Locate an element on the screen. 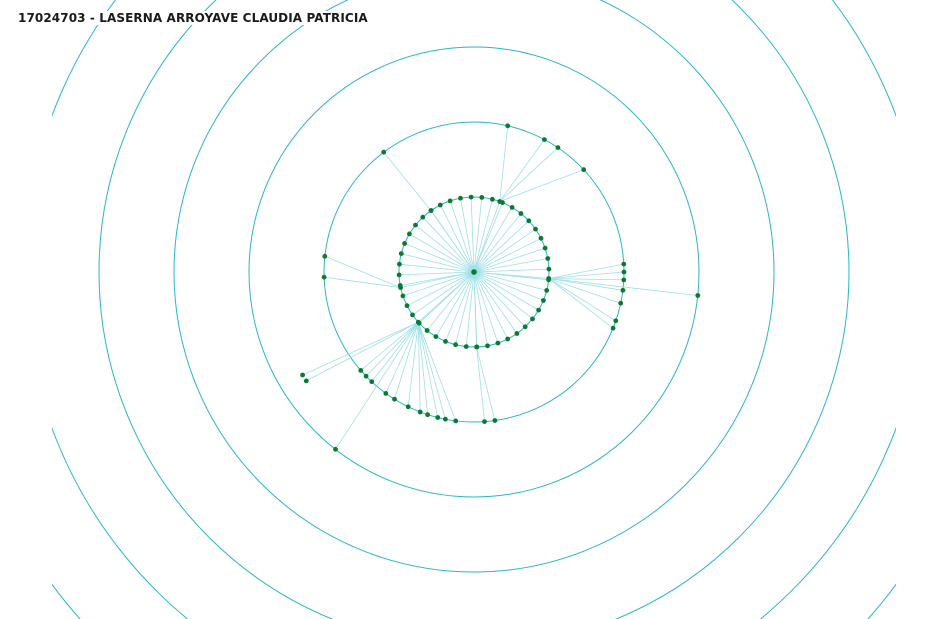 The width and height of the screenshot is (952, 619). root-node is located at coordinates (474, 272).